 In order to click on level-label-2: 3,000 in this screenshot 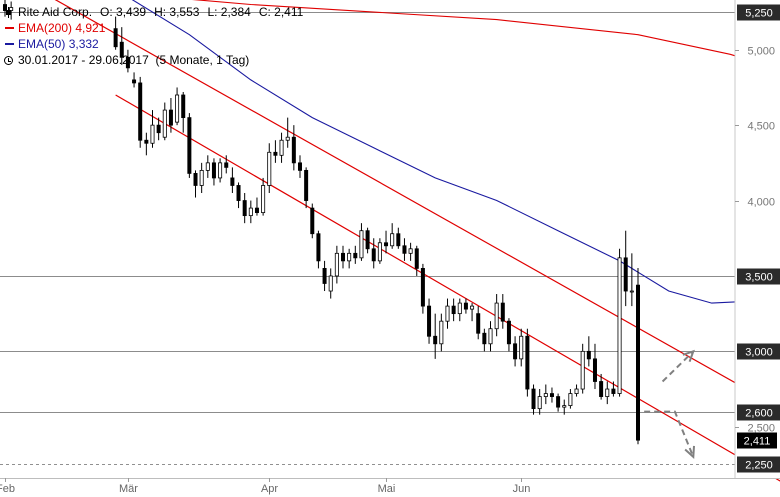, I will do `click(759, 353)`.